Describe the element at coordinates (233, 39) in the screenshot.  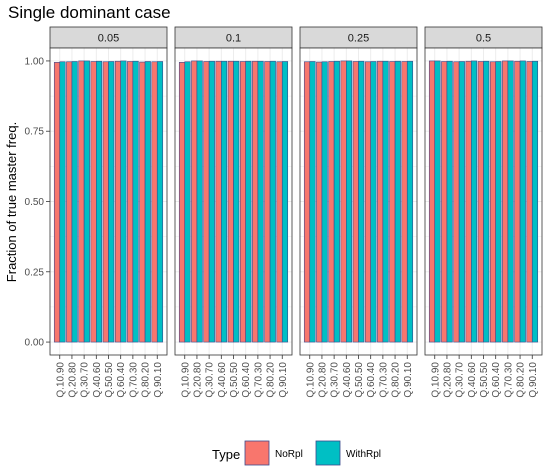
I see `facet-strip-label: 0.1` at that location.